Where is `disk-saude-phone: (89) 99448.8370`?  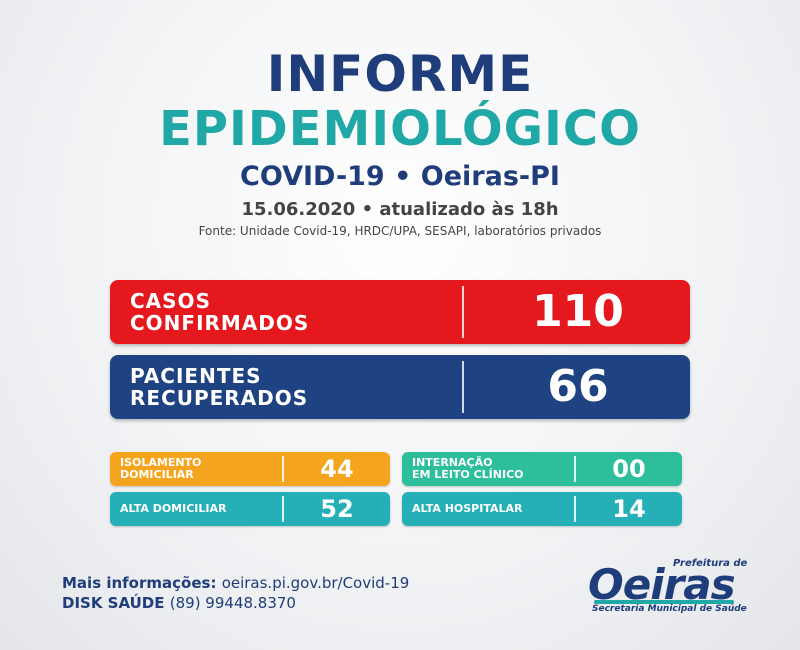 disk-saude-phone: (89) 99448.8370 is located at coordinates (232, 603).